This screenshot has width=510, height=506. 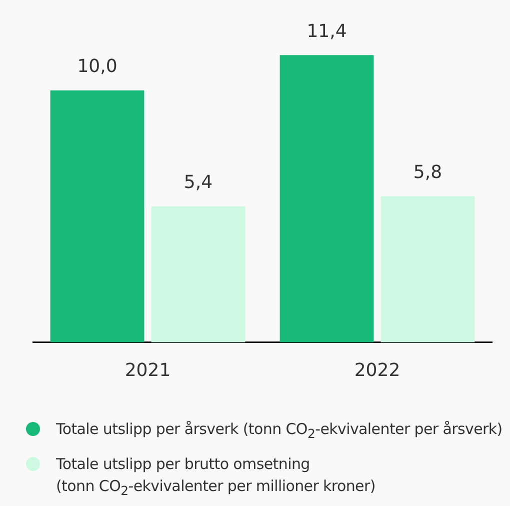 I want to click on legend-label: Totale utslipp per årsverk (tonn CO$_{2}$-ekvivalenter per årsverk), so click(x=279, y=431).